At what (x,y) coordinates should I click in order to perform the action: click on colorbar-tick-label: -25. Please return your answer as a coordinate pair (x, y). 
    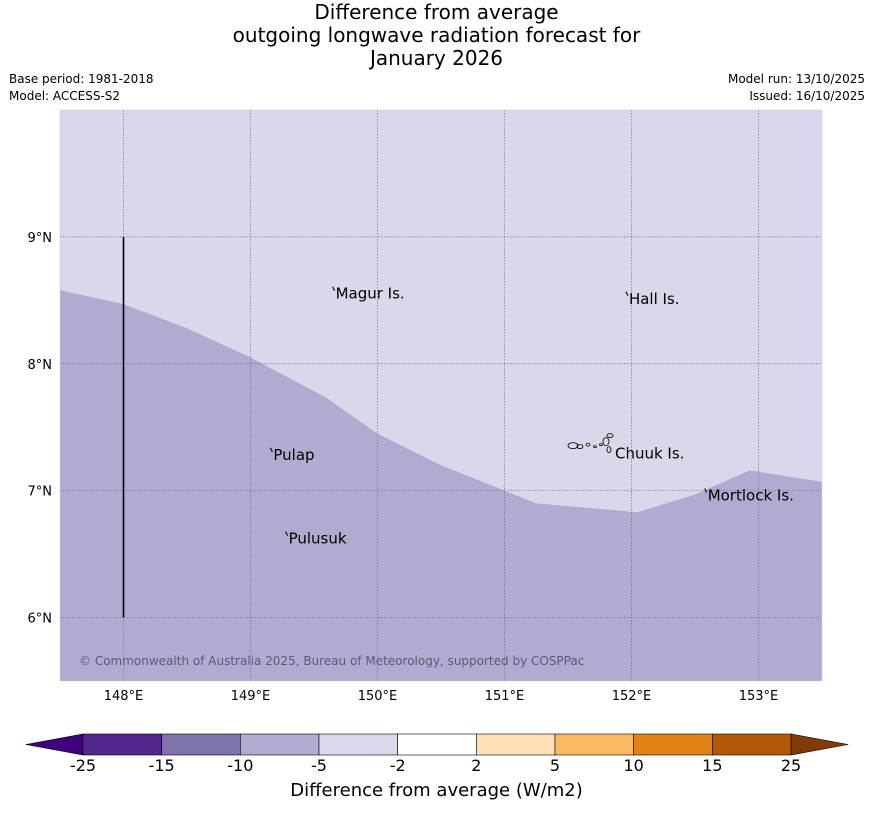
    Looking at the image, I should click on (83, 765).